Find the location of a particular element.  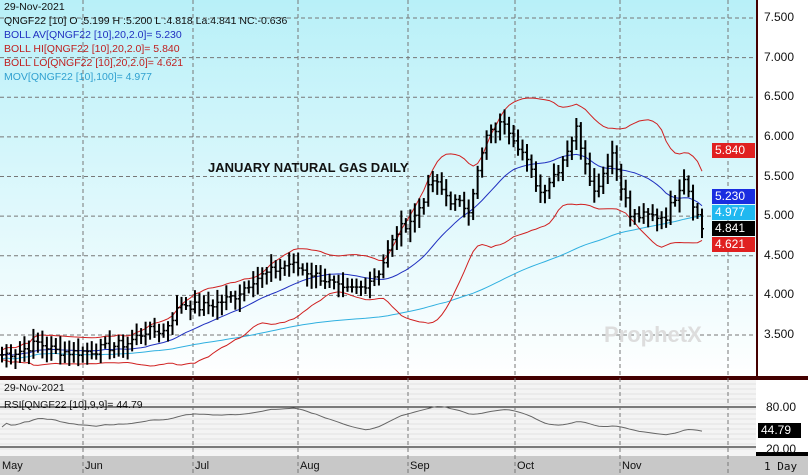

boll-lo-tag: 4.621 is located at coordinates (733, 244).